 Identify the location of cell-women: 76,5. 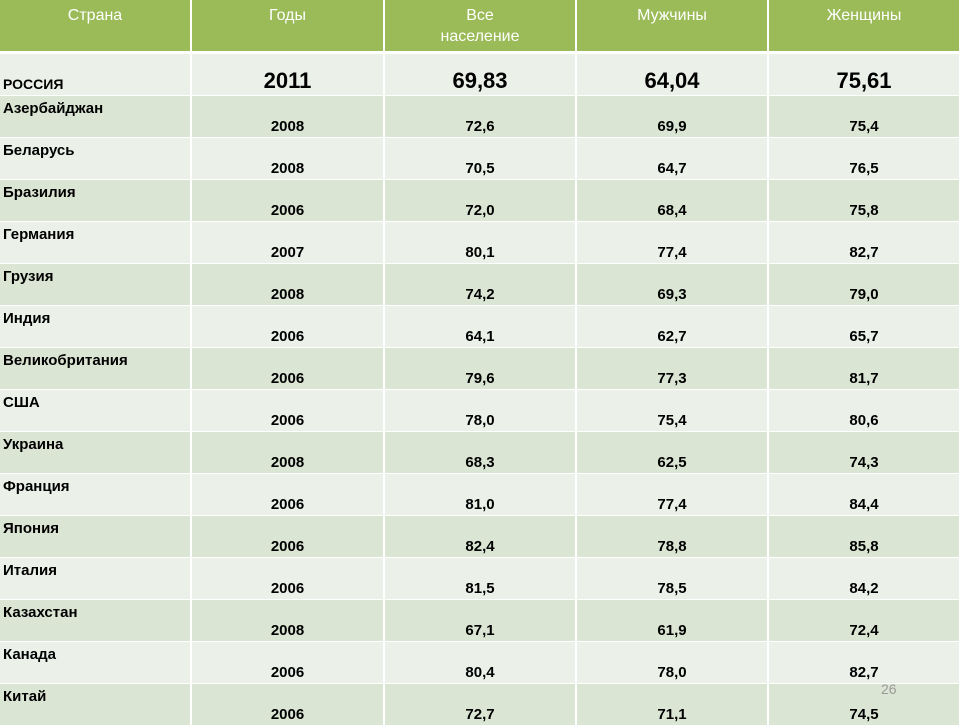
(864, 158).